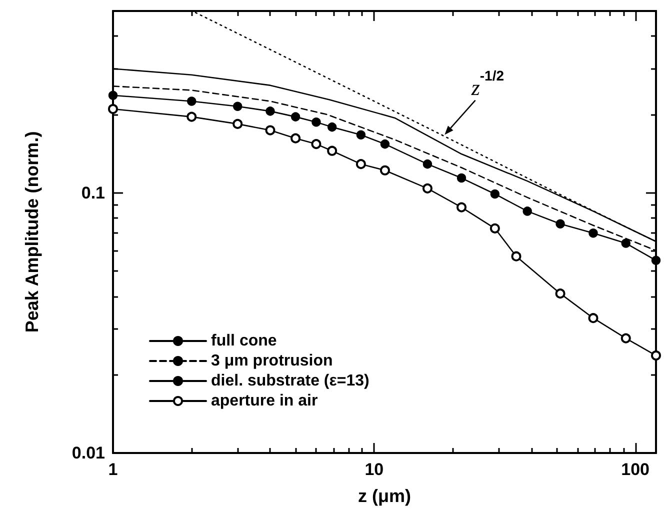  What do you see at coordinates (88, 453) in the screenshot?
I see `y-tick-label: 0.01` at bounding box center [88, 453].